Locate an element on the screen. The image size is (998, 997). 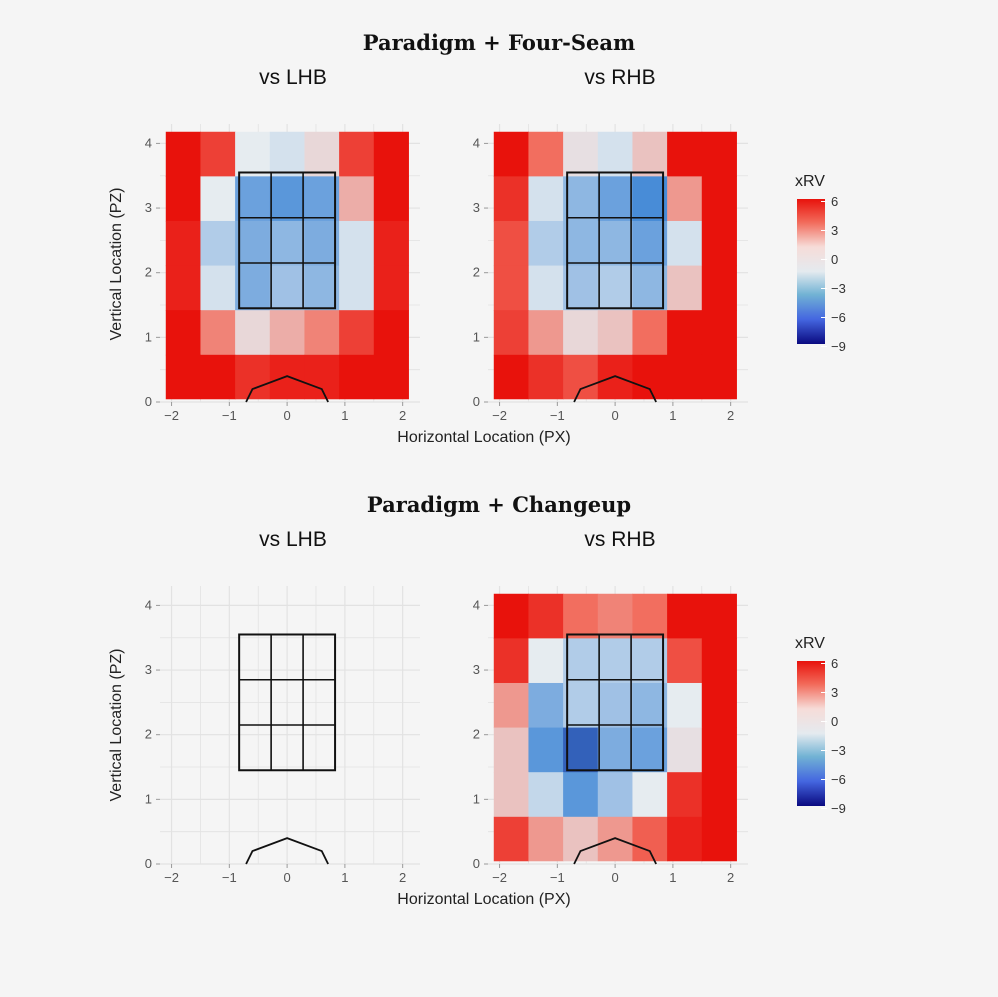
legend-tick: 3 is located at coordinates (829, 230).